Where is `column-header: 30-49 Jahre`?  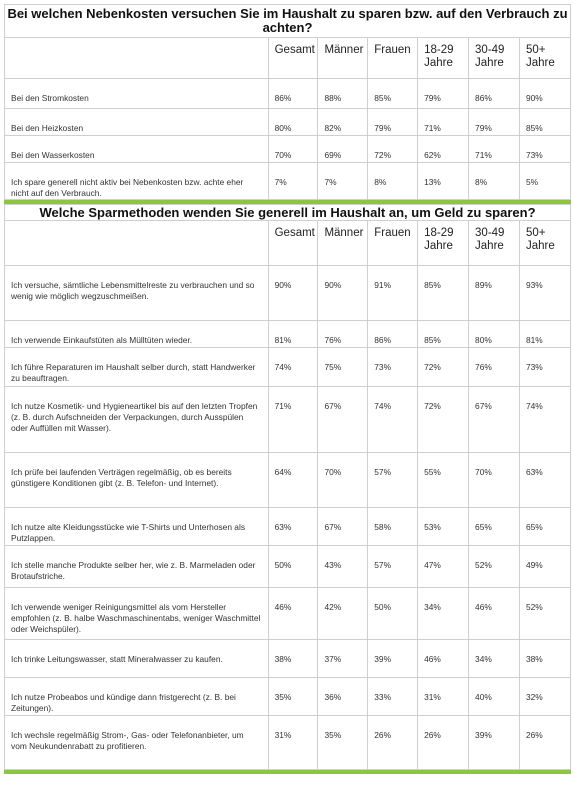 column-header: 30-49 Jahre is located at coordinates (494, 58).